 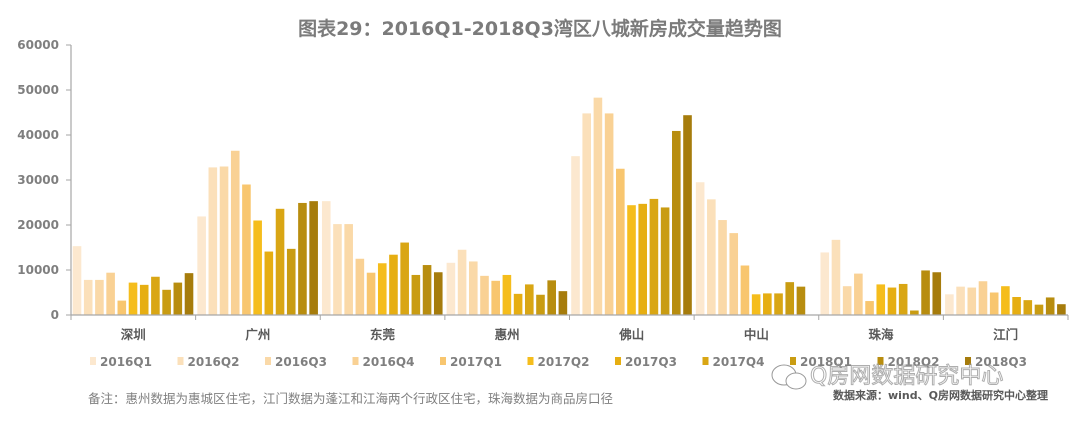 I want to click on bar-佛山-2017Q3, so click(x=643, y=259).